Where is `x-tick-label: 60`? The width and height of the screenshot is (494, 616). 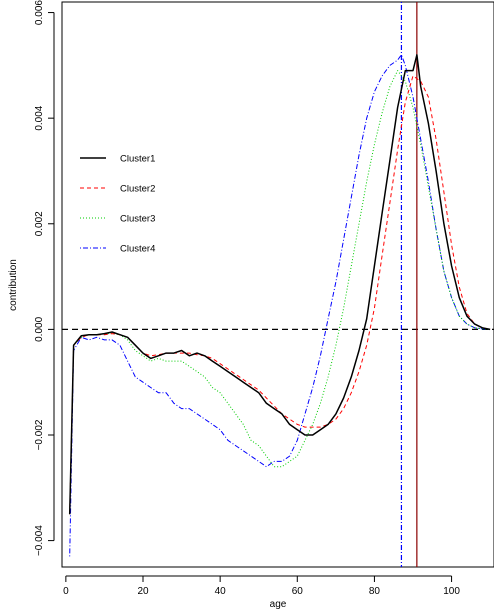
x-tick-label: 60 is located at coordinates (298, 591).